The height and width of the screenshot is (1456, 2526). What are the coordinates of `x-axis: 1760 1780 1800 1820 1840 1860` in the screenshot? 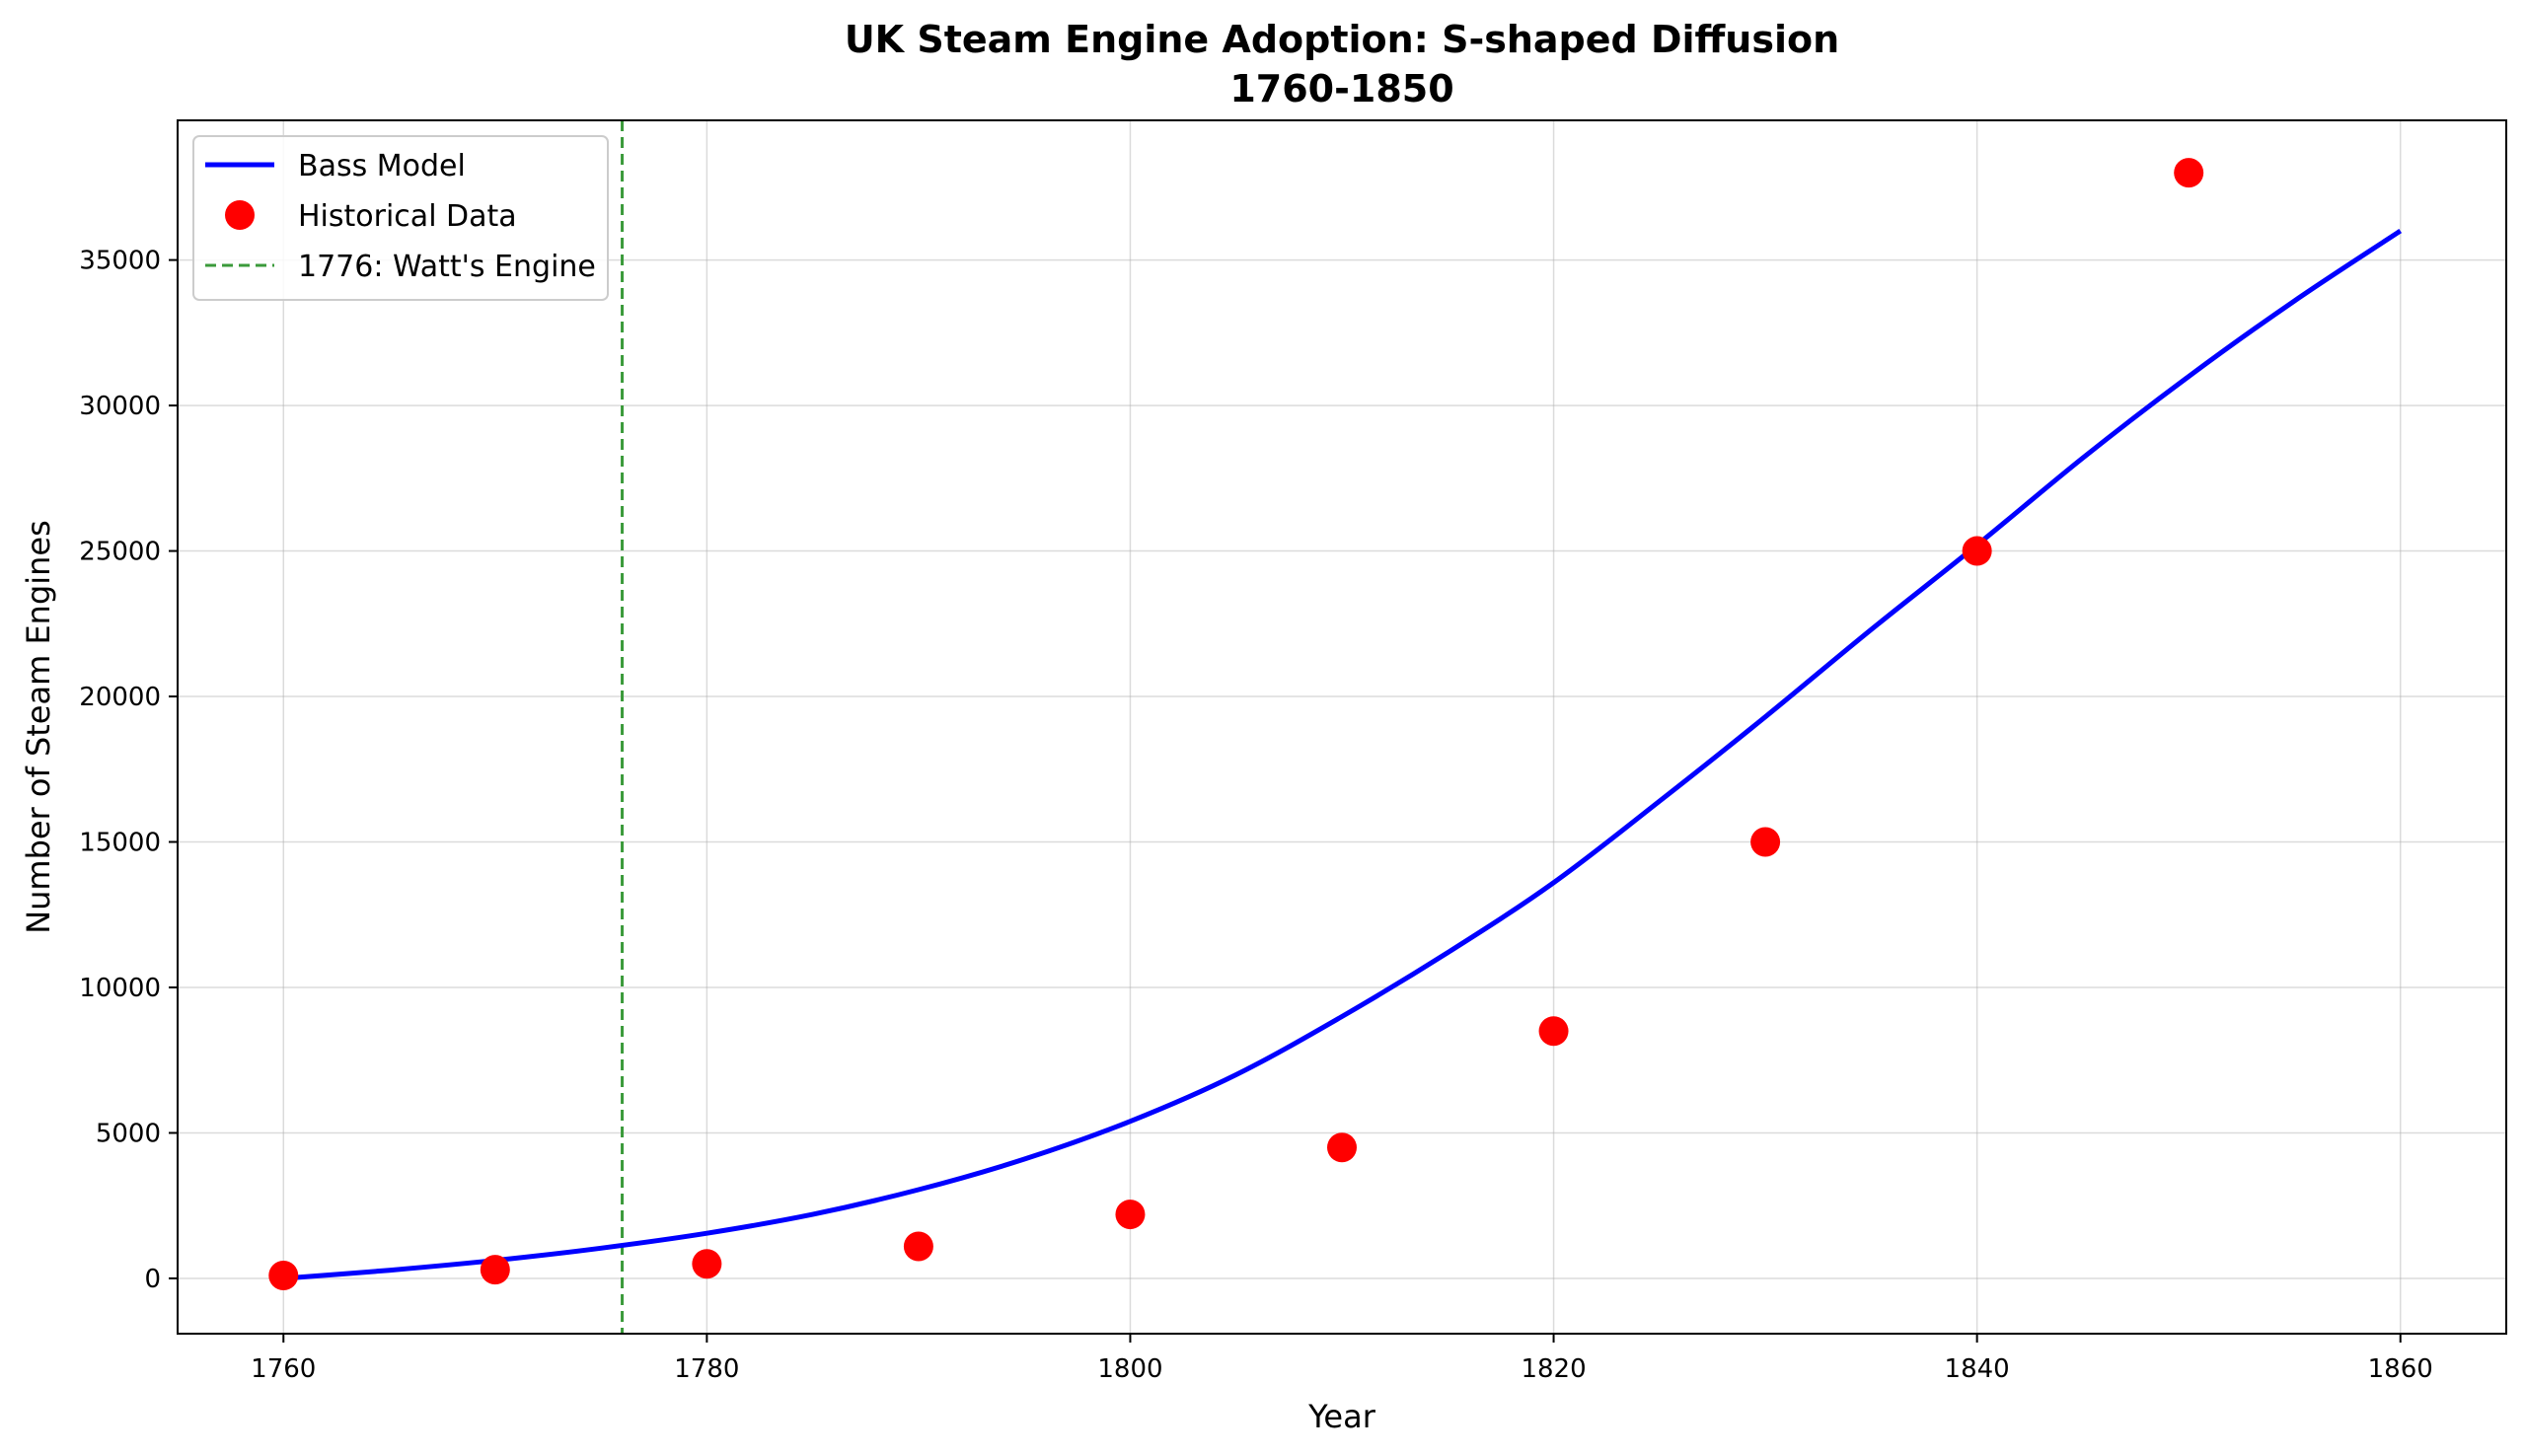 It's located at (1342, 1359).